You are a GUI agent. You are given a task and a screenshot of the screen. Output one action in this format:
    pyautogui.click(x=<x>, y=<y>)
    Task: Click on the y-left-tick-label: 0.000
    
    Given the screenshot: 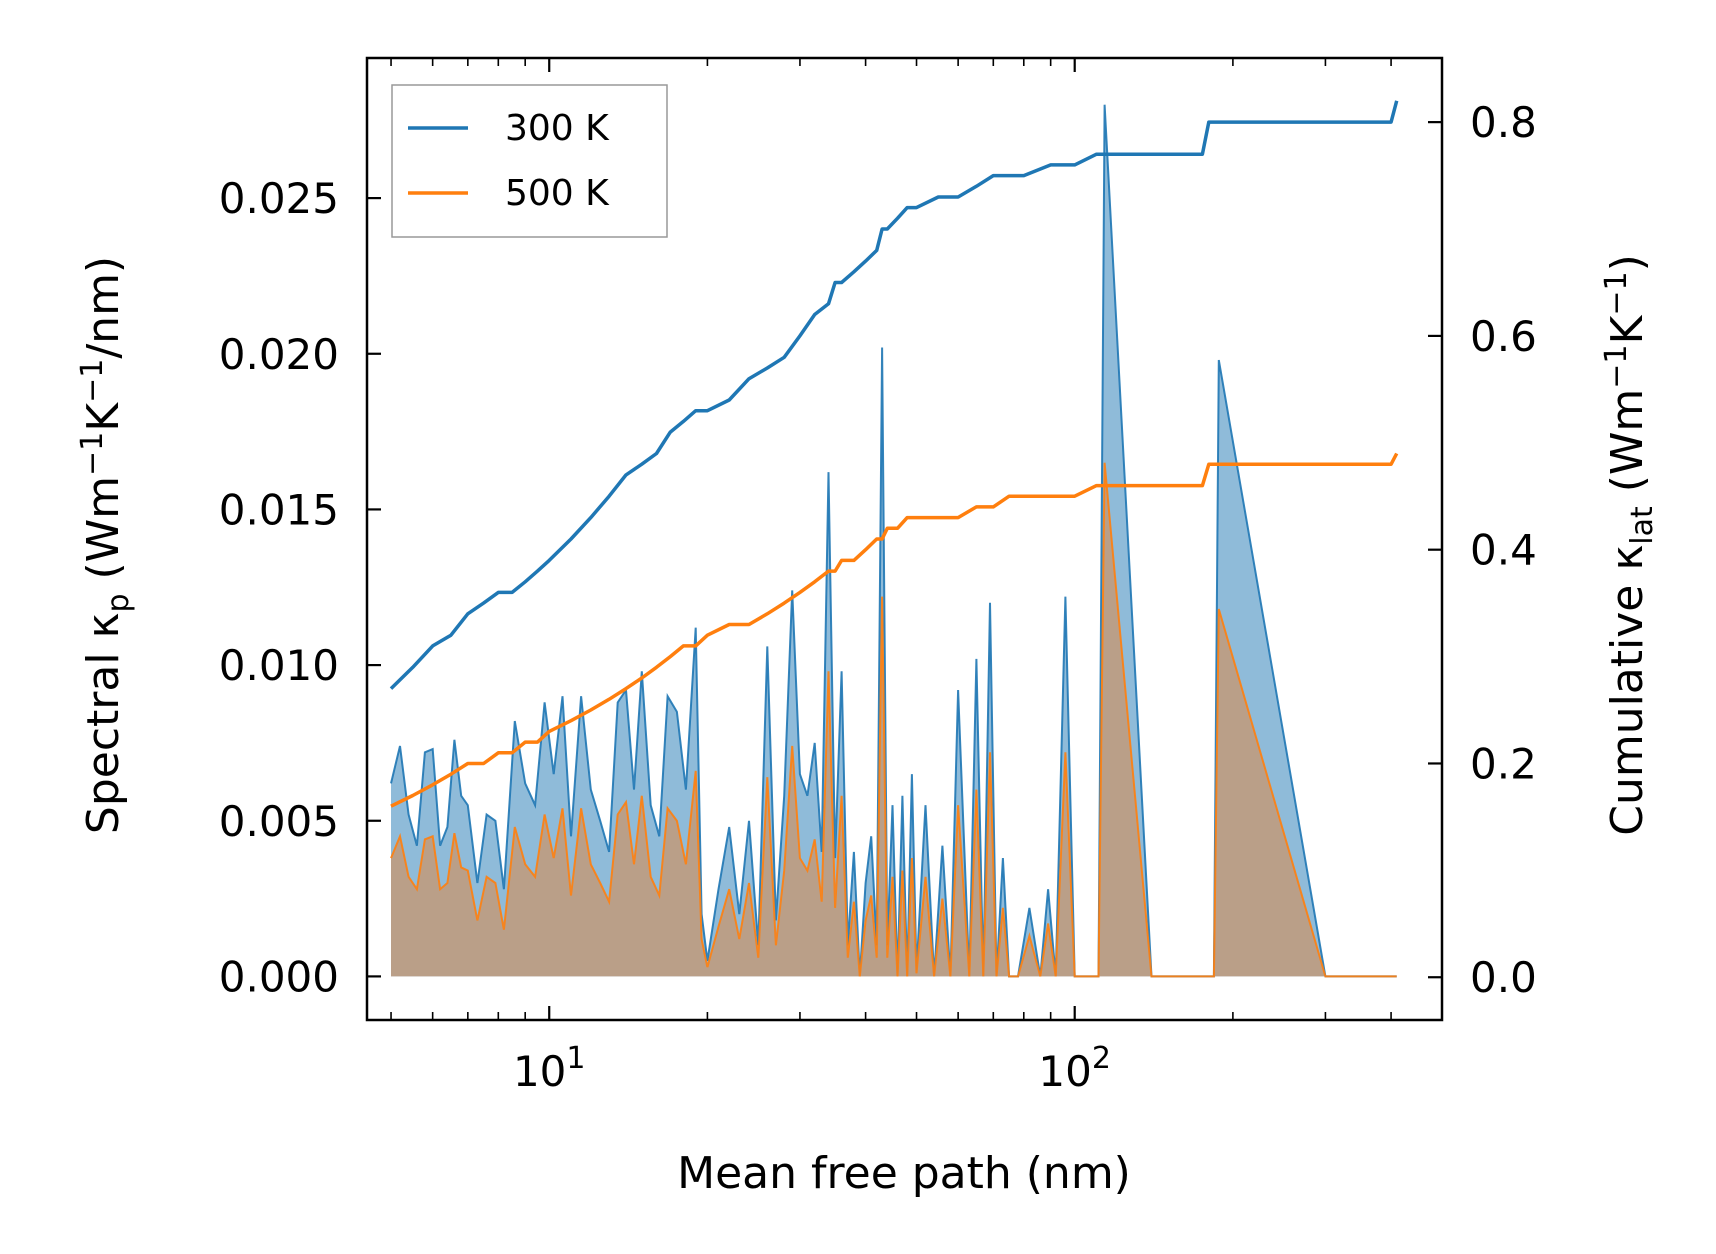 What is the action you would take?
    pyautogui.click(x=279, y=976)
    